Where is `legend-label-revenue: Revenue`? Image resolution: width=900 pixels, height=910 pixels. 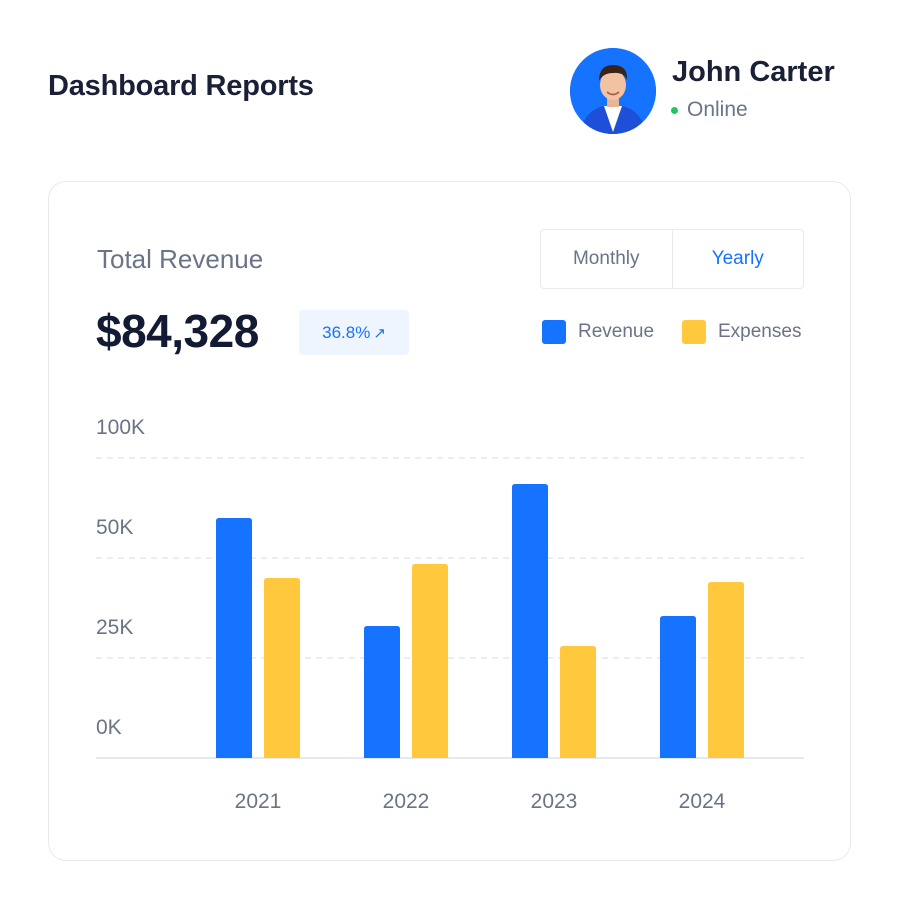 legend-label-revenue: Revenue is located at coordinates (616, 331).